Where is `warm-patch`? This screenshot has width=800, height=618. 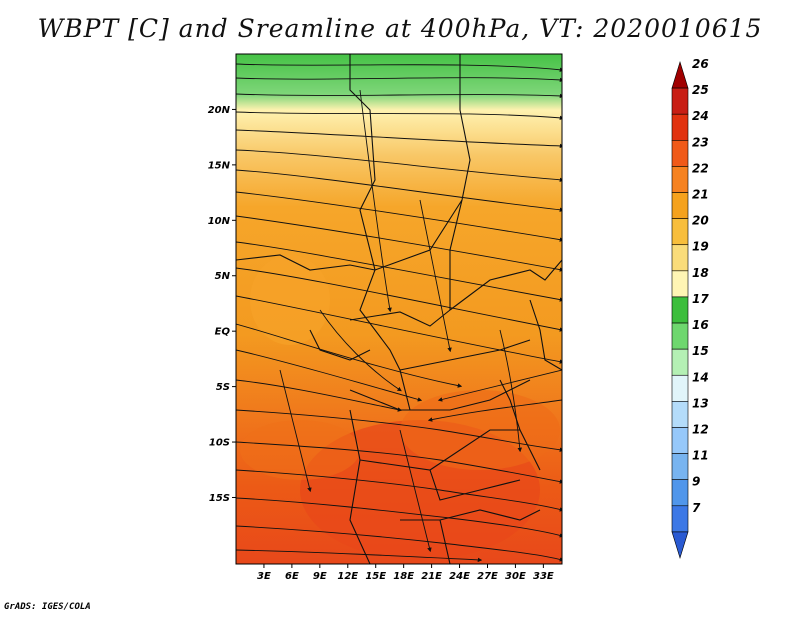
warm-patch is located at coordinates (290, 300).